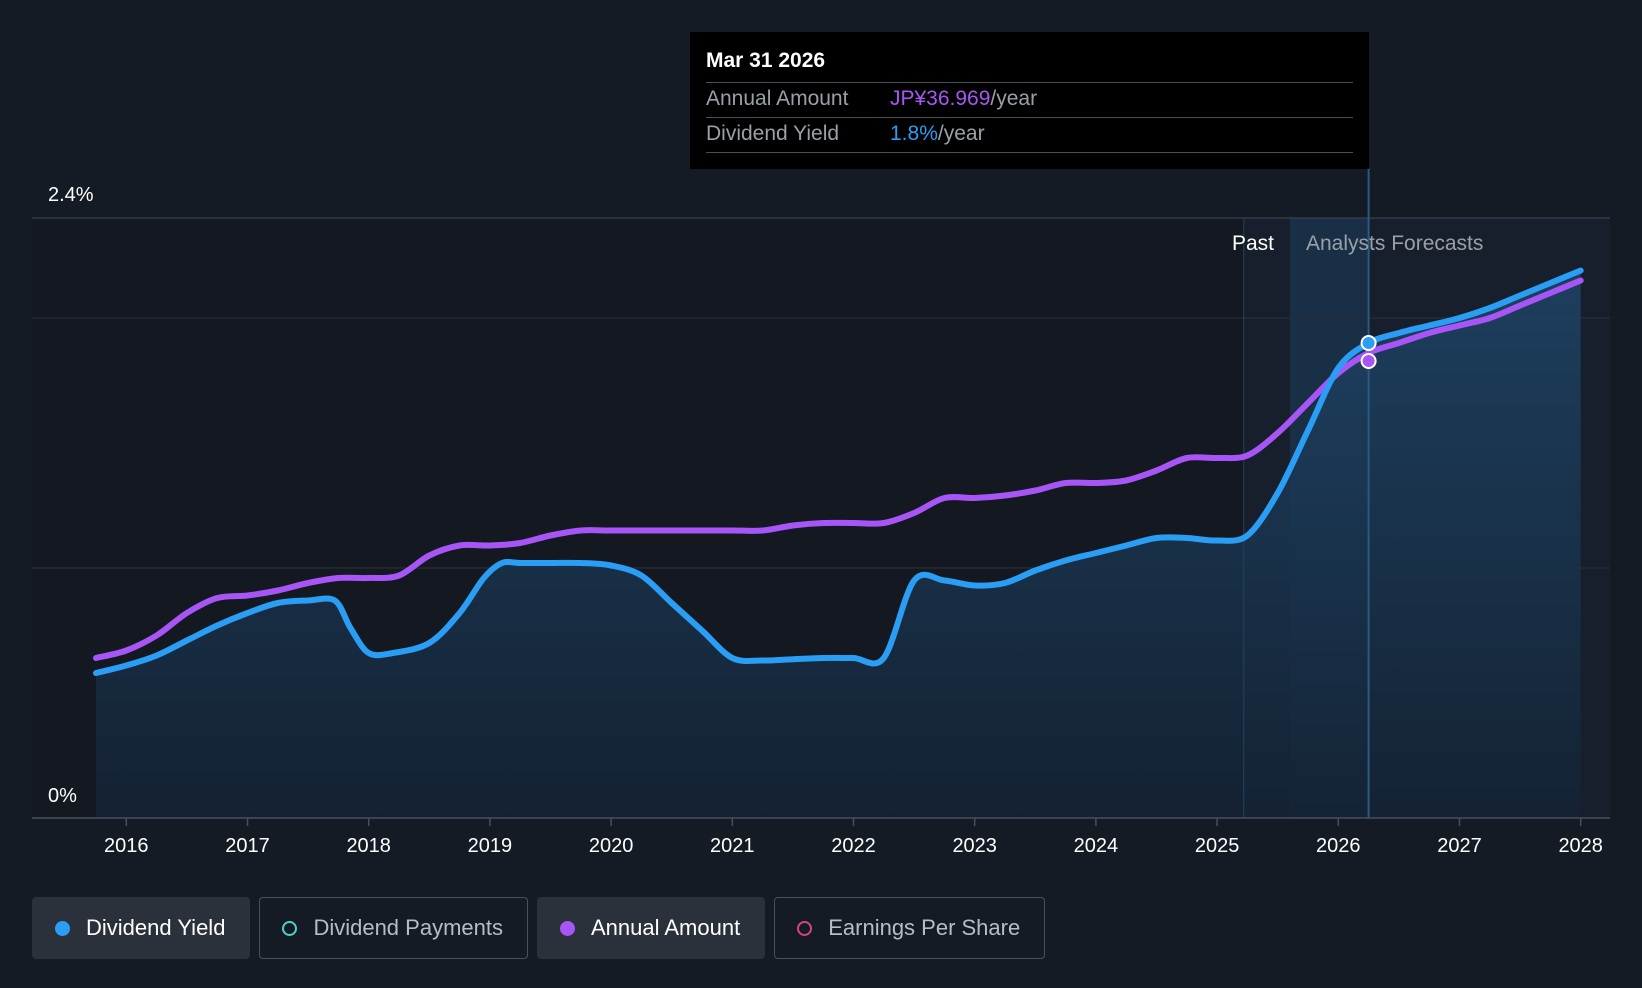 This screenshot has height=988, width=1642. Describe the element at coordinates (1029, 135) in the screenshot. I see `tooltip-row-dividend-yield: Dividend Yield 1.8%/year` at that location.